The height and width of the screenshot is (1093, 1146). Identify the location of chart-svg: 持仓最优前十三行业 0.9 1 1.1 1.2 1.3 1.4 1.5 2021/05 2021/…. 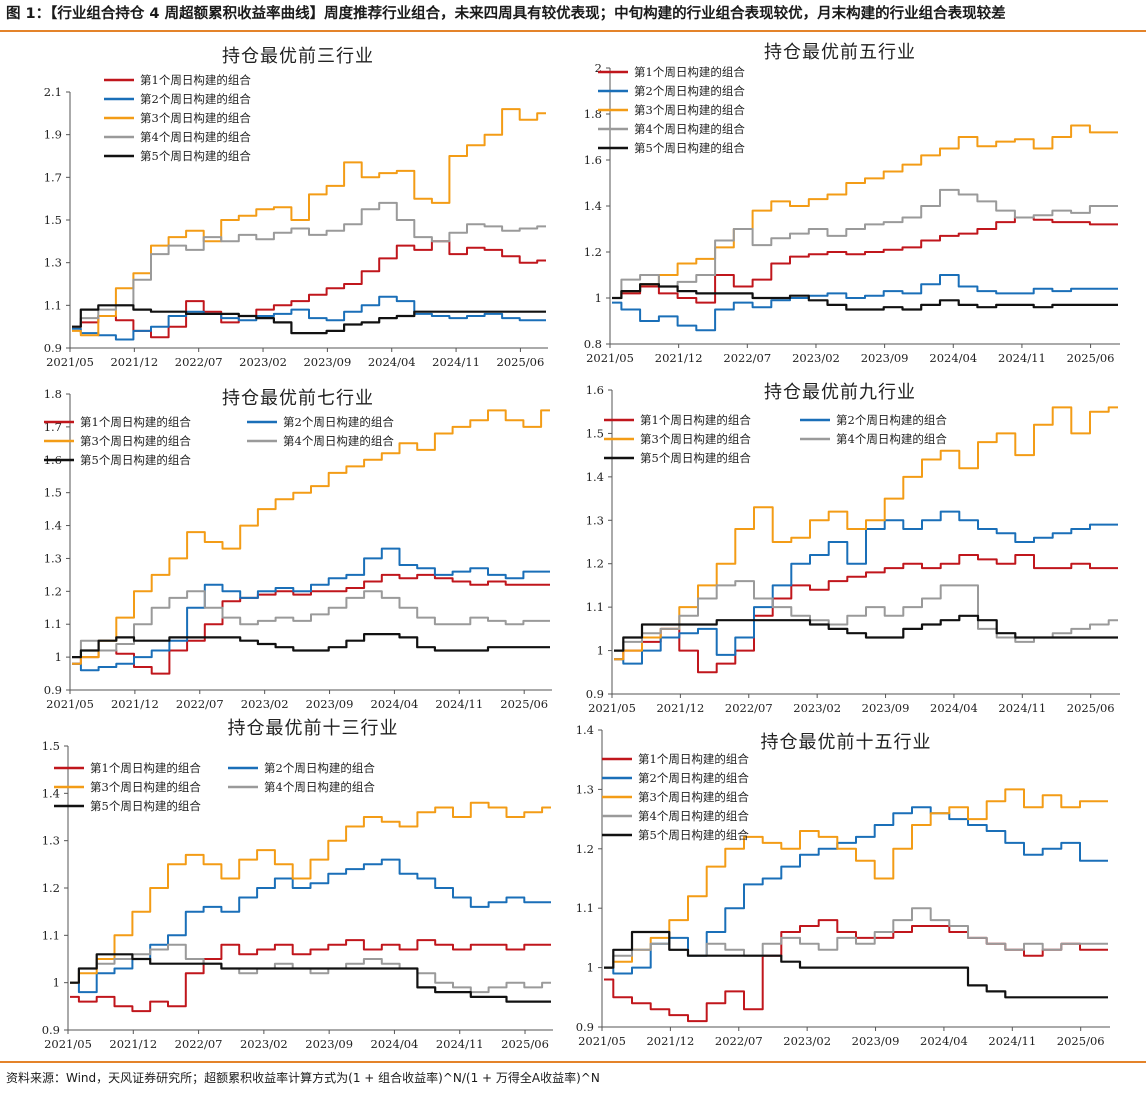
(297, 884).